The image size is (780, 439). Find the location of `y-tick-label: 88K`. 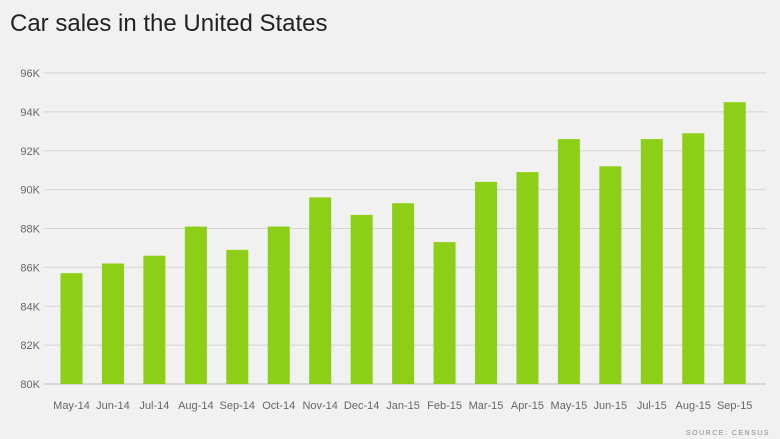

y-tick-label: 88K is located at coordinates (30, 230).